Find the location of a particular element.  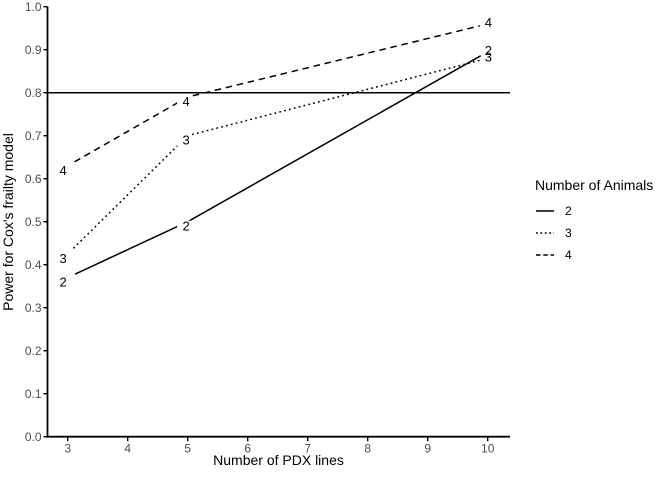

legend-entry-4: 4 is located at coordinates (594, 255).